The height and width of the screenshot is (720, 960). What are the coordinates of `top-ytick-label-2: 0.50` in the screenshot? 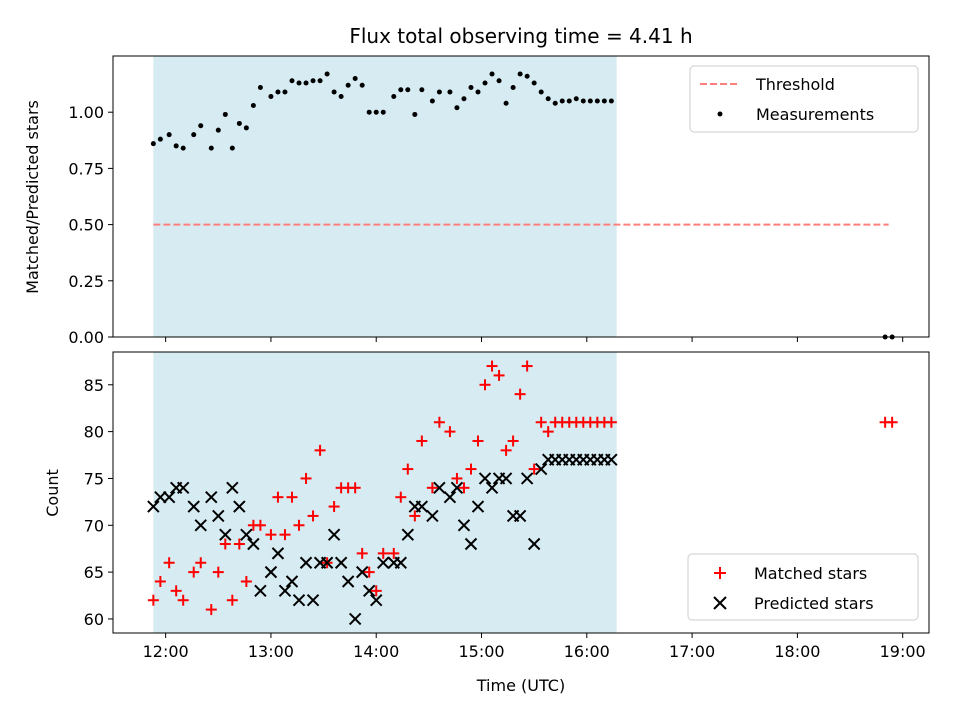 It's located at (86, 225).